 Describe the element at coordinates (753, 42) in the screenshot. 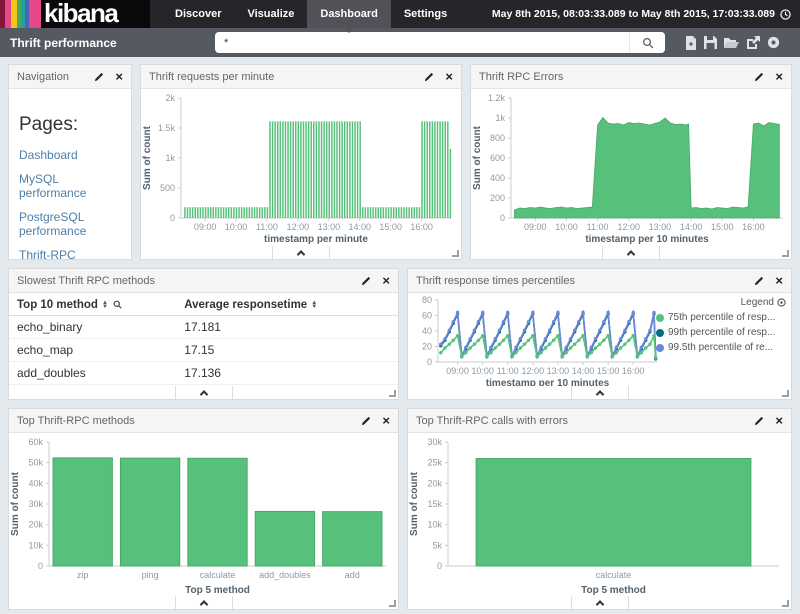

I see `share-dashboard-button` at that location.